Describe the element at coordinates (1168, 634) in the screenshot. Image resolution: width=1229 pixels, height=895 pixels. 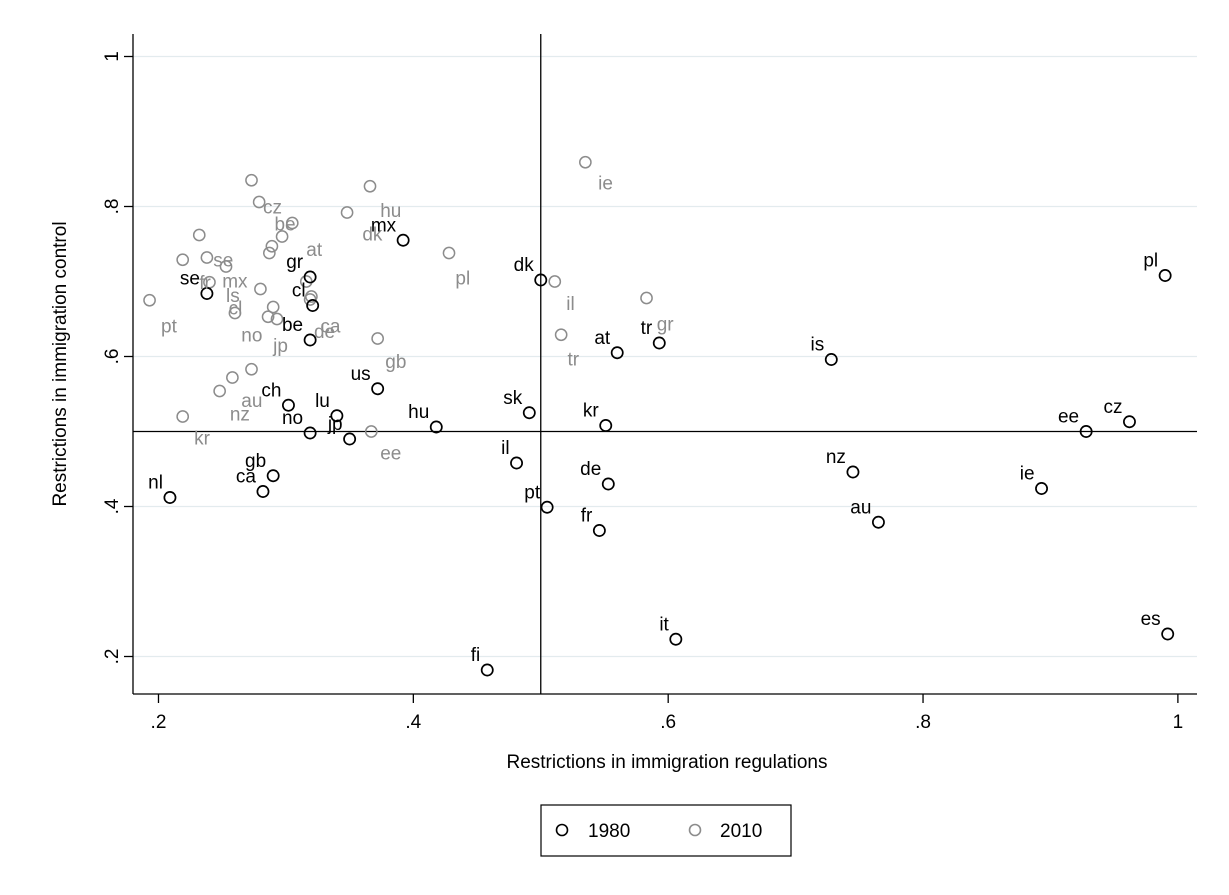
I see `point-1980-es` at that location.